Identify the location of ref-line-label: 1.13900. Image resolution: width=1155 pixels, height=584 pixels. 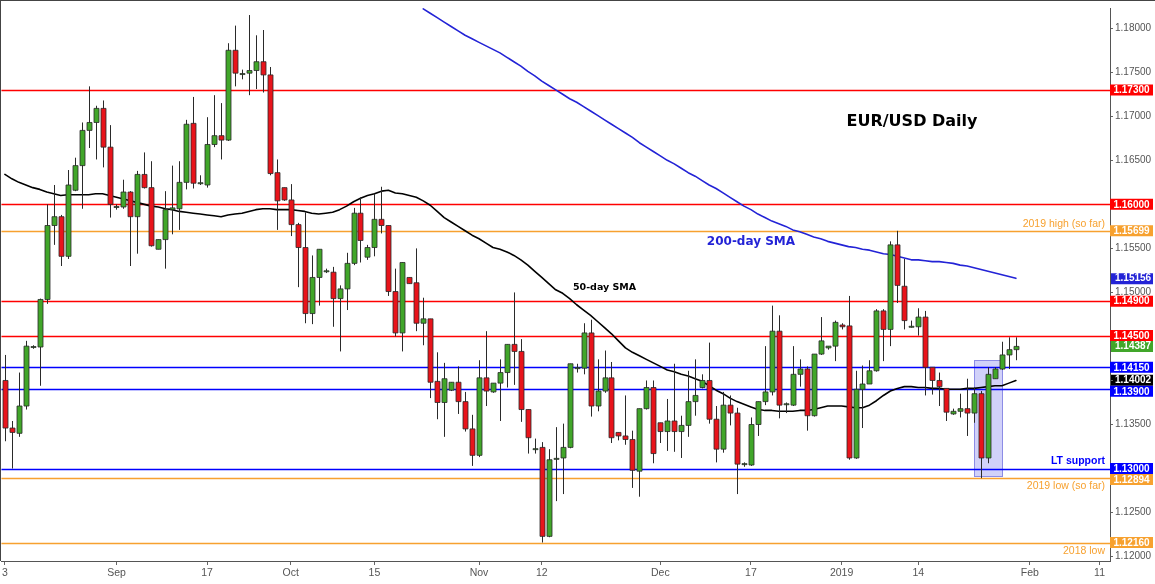
(1132, 391).